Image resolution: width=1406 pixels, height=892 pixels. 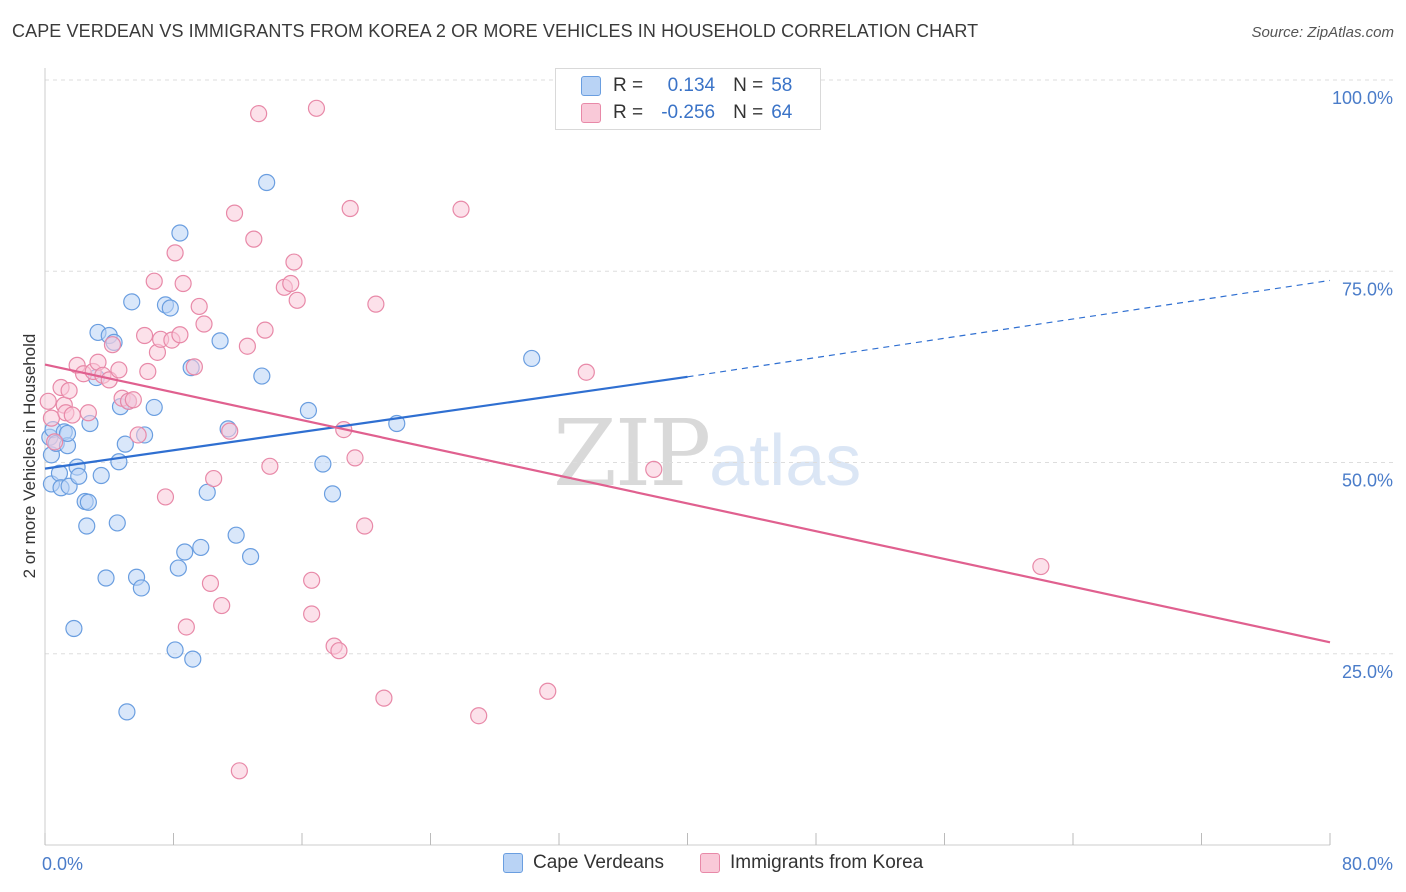 I want to click on r-value: 0.134, so click(x=691, y=85).